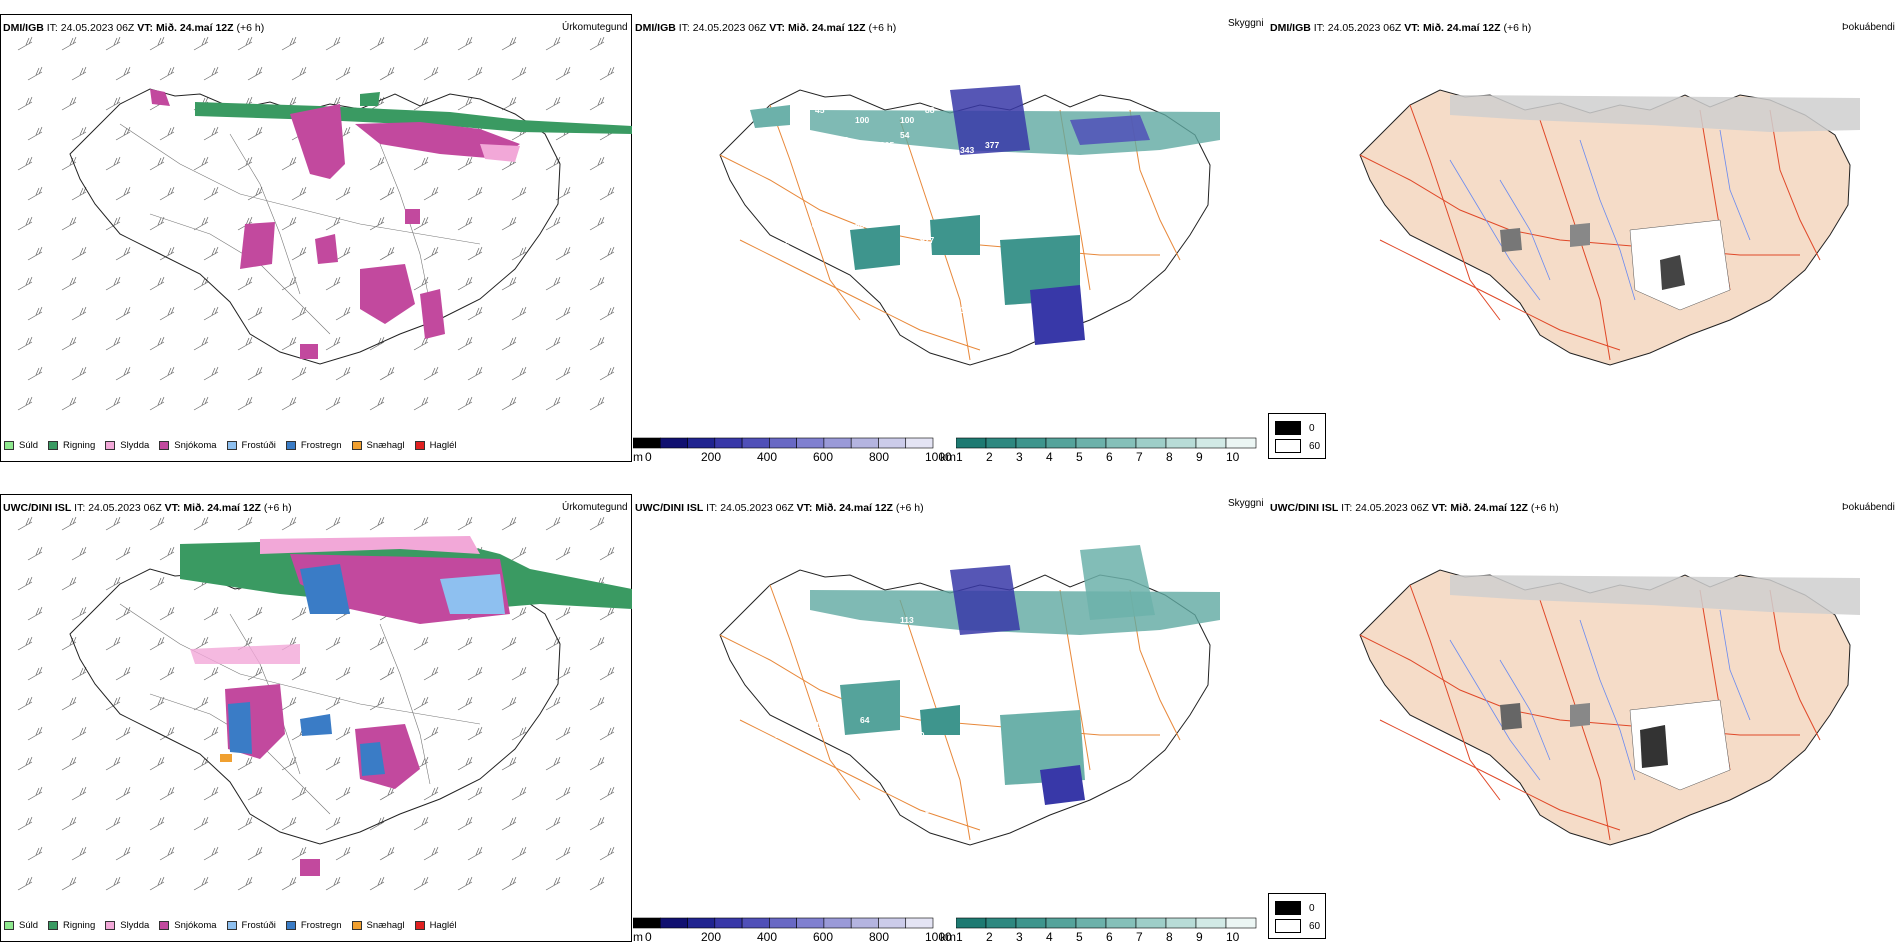 This screenshot has height=950, width=1900. I want to click on altitude-ticks: 0 200 400 600 800 1000, so click(798, 937).